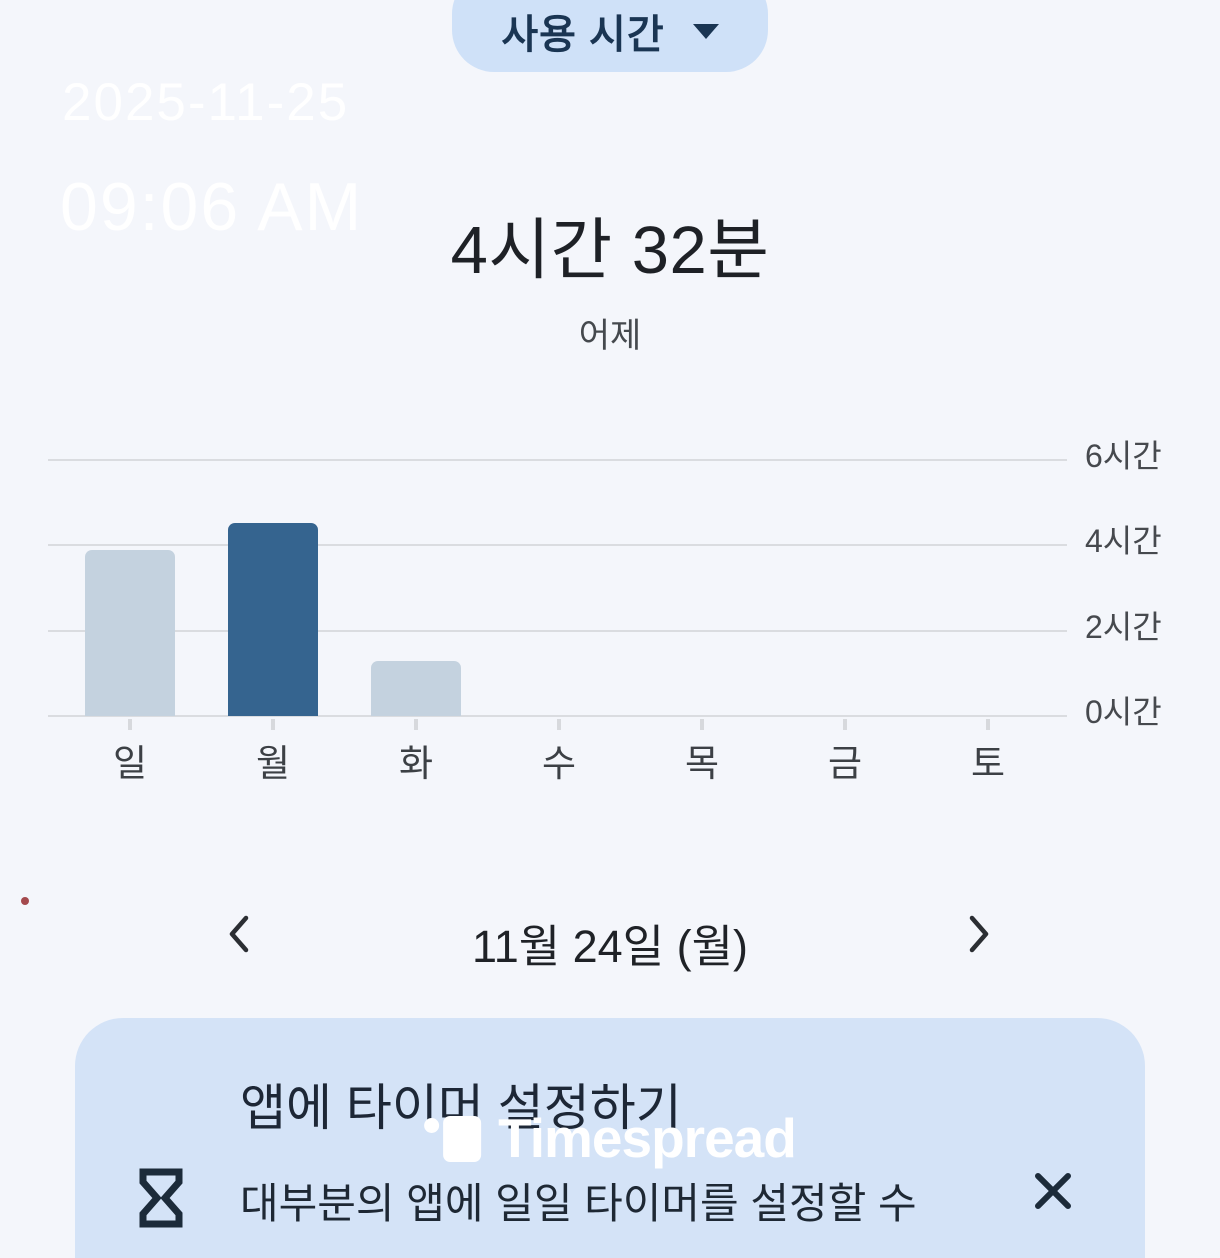  What do you see at coordinates (845, 724) in the screenshot?
I see `x-tick-금` at bounding box center [845, 724].